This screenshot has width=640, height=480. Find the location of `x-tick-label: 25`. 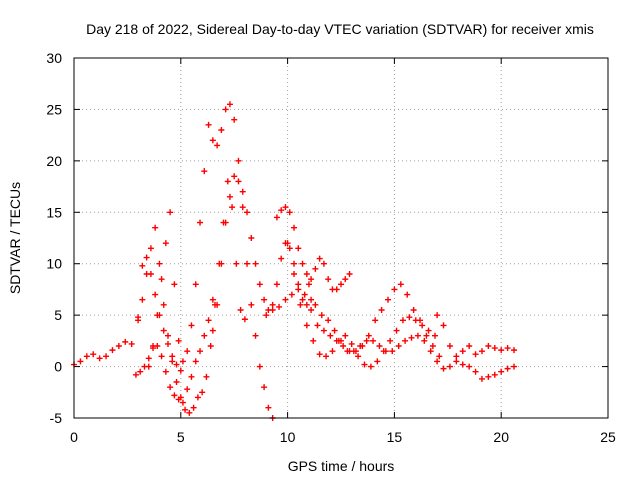

x-tick-label: 25 is located at coordinates (608, 437).